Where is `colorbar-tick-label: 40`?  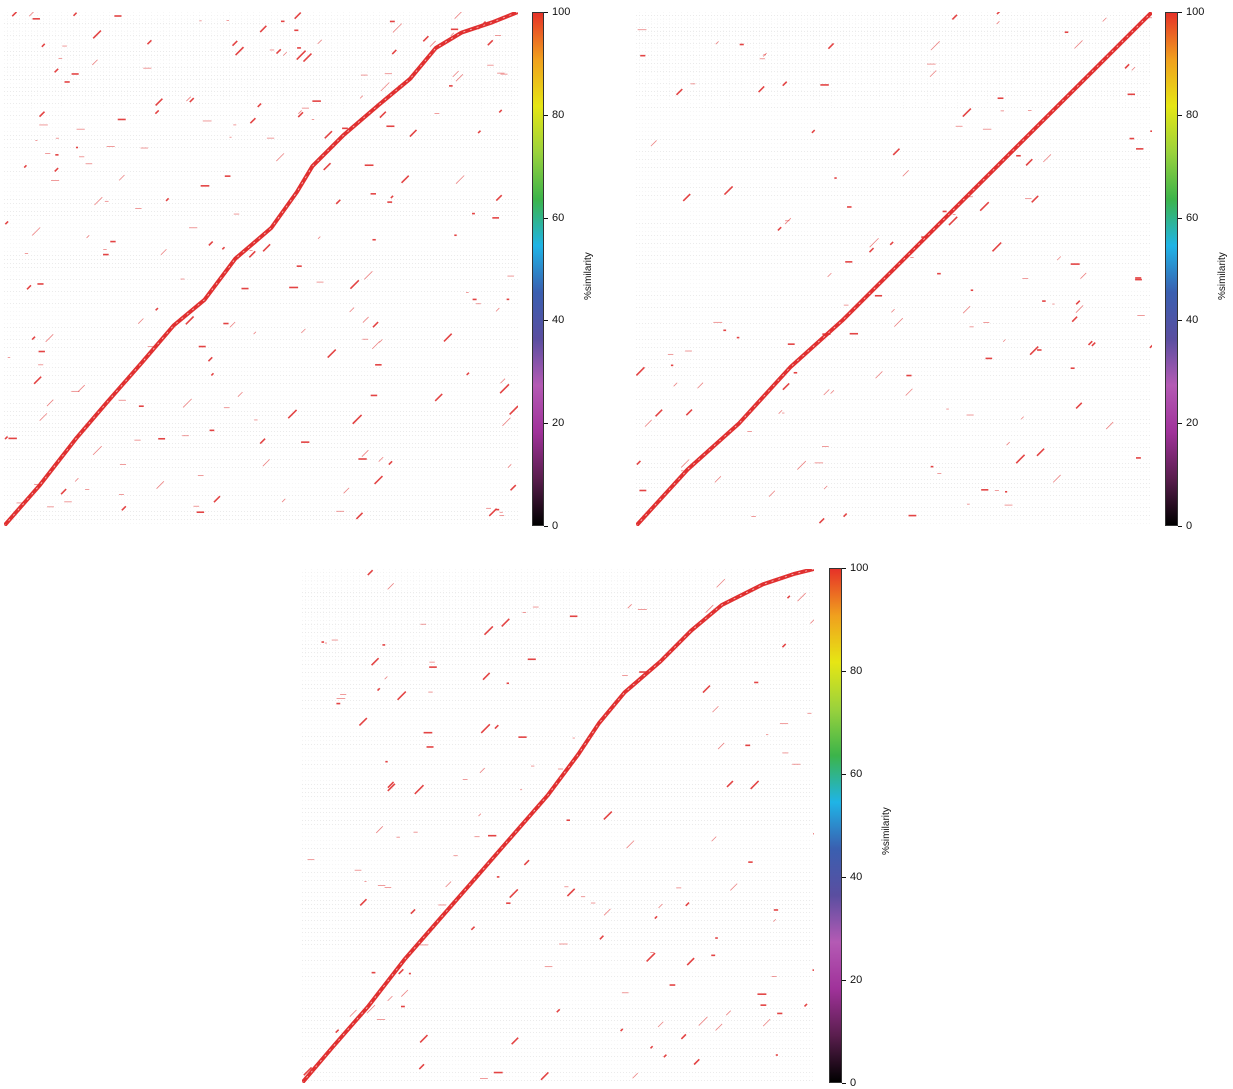 colorbar-tick-label: 40 is located at coordinates (1192, 320).